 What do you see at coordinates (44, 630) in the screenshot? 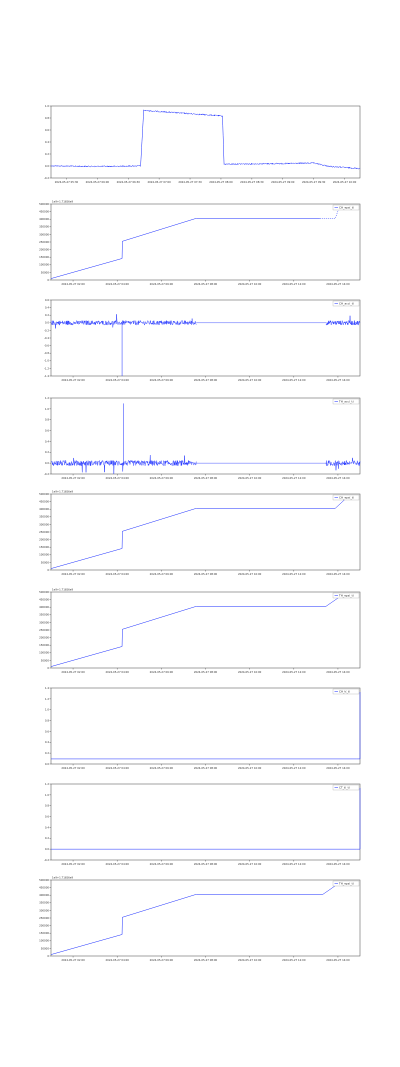
I see `y-tick-label: 250000` at bounding box center [44, 630].